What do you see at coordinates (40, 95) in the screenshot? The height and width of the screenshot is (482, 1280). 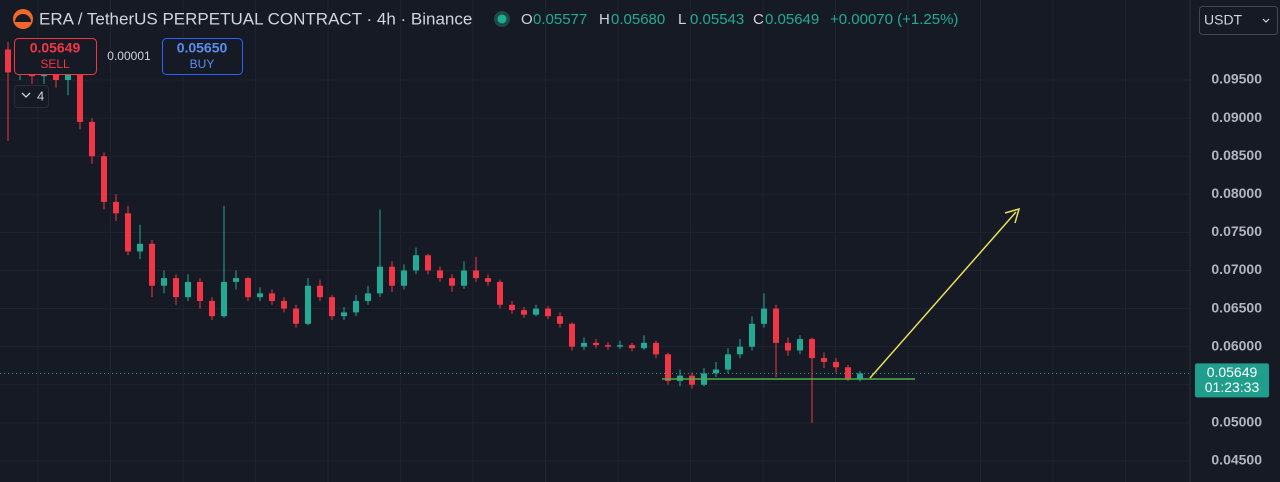 I see `indicator-count: 4` at bounding box center [40, 95].